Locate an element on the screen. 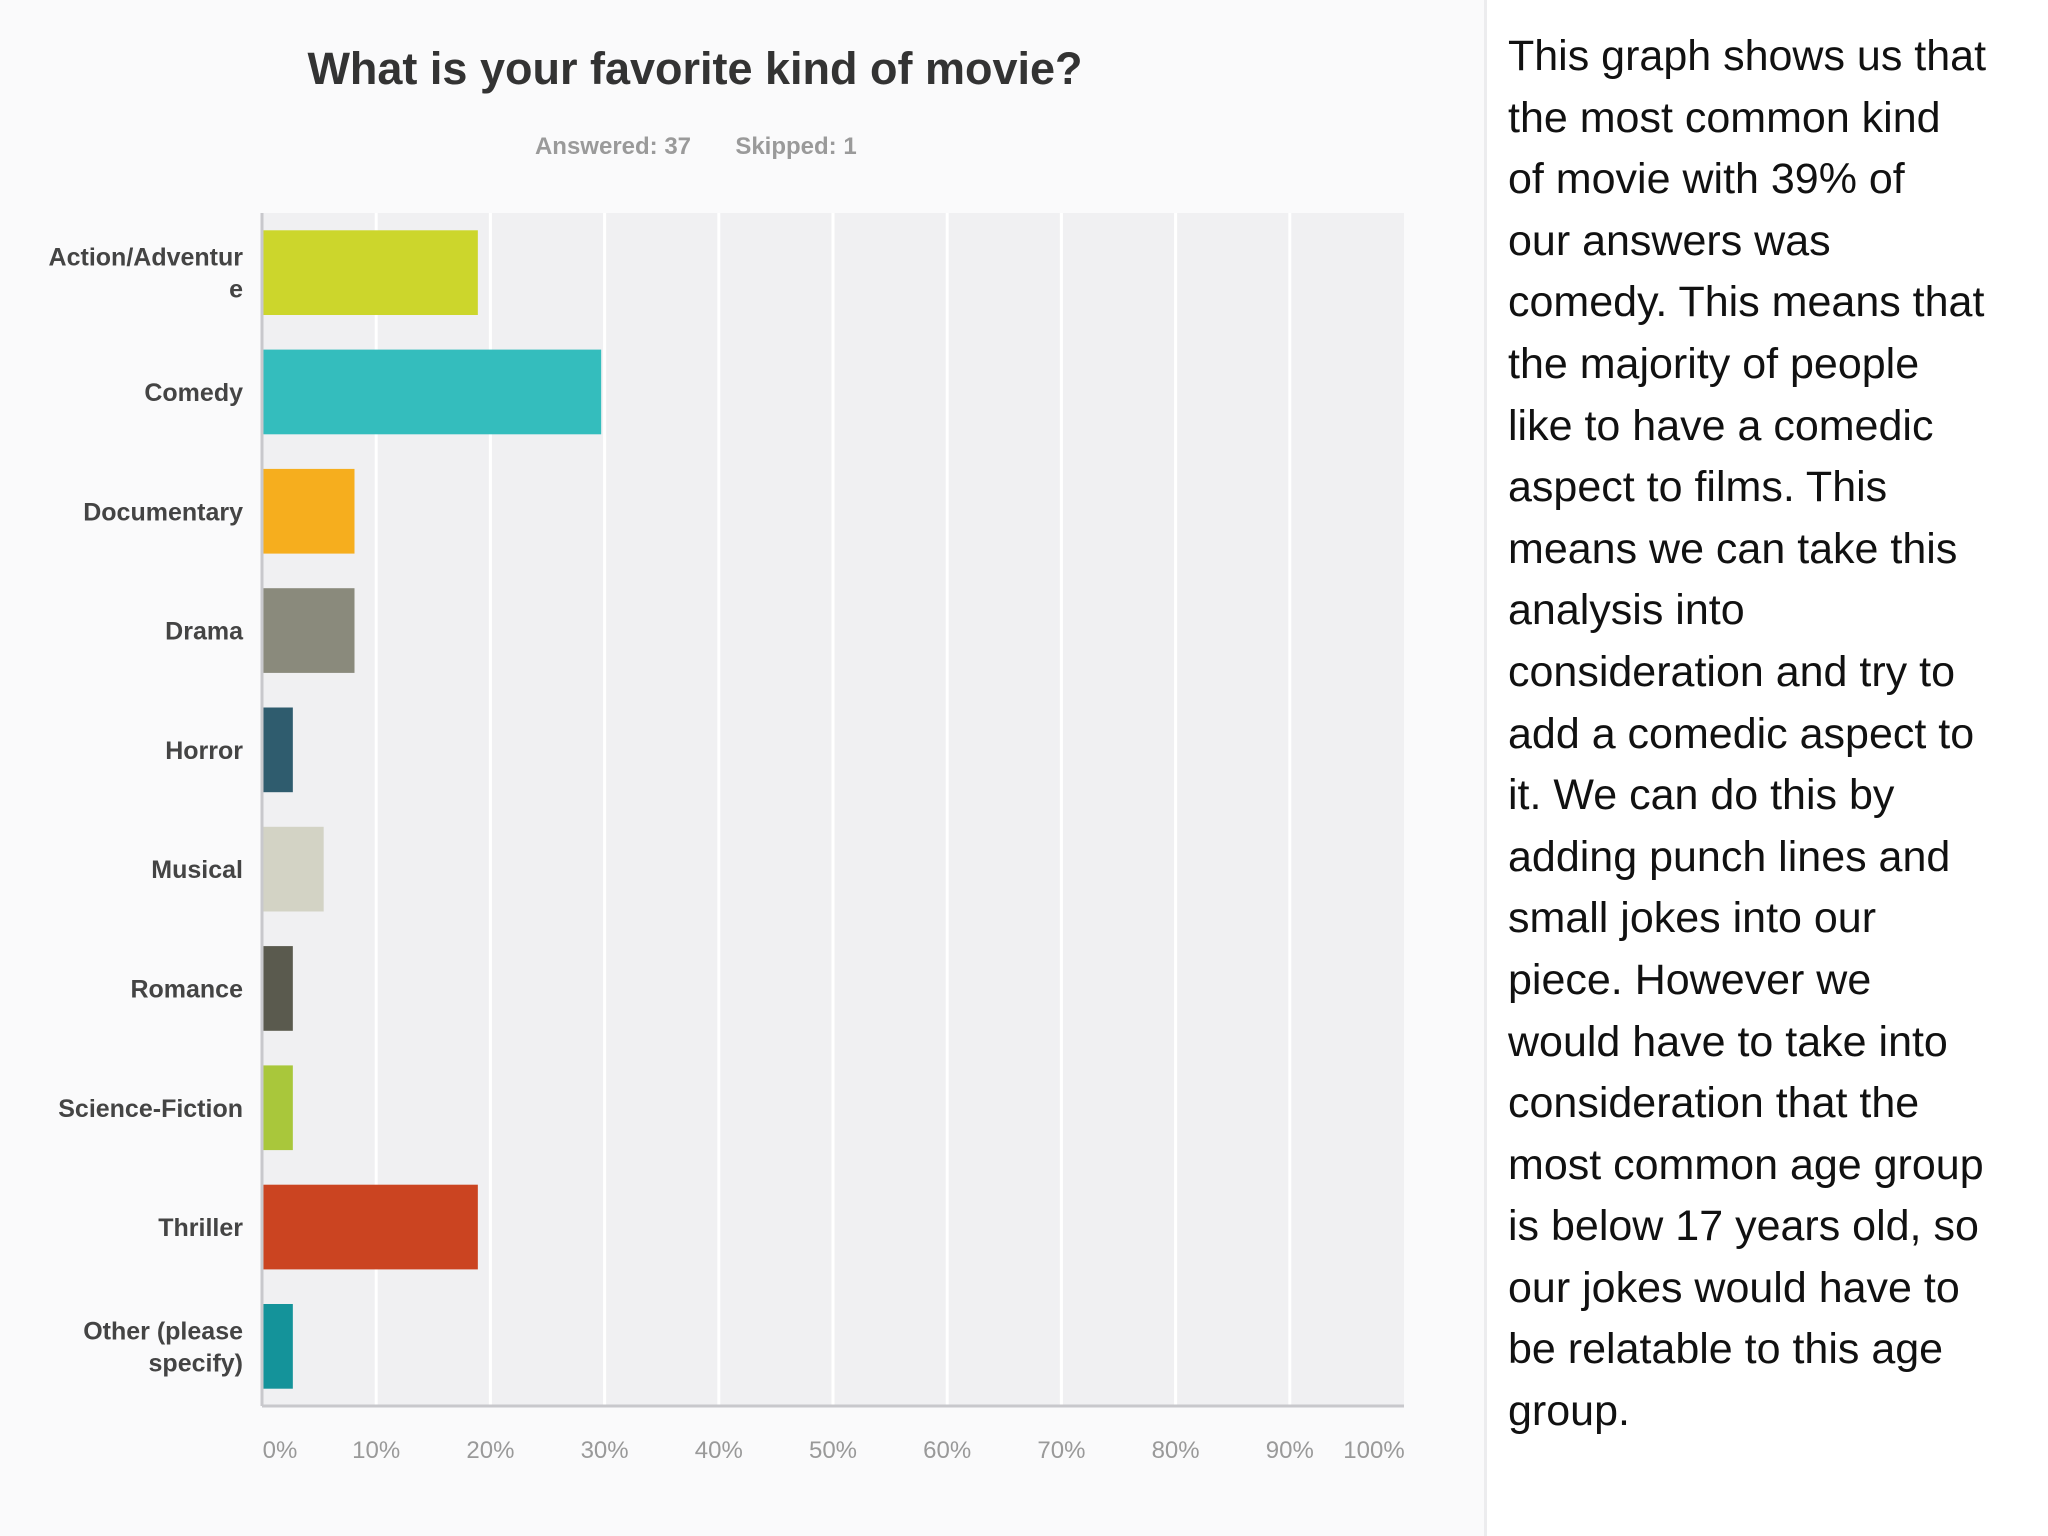 This screenshot has height=1536, width=2048. category-label: Romance is located at coordinates (186, 989).